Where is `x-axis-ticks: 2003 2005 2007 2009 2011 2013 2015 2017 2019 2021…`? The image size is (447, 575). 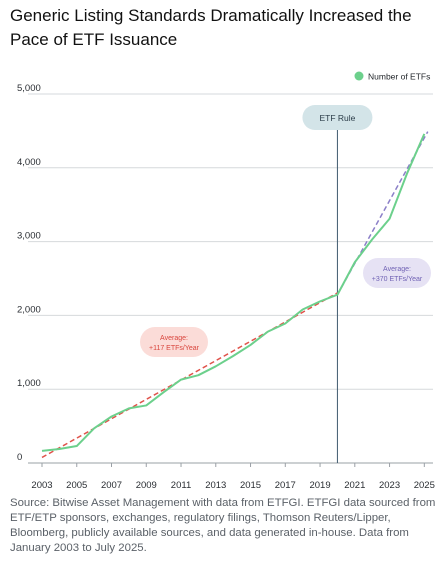 x-axis-ticks: 2003 2005 2007 2009 2011 2013 2015 2017 2019 2021… is located at coordinates (233, 476).